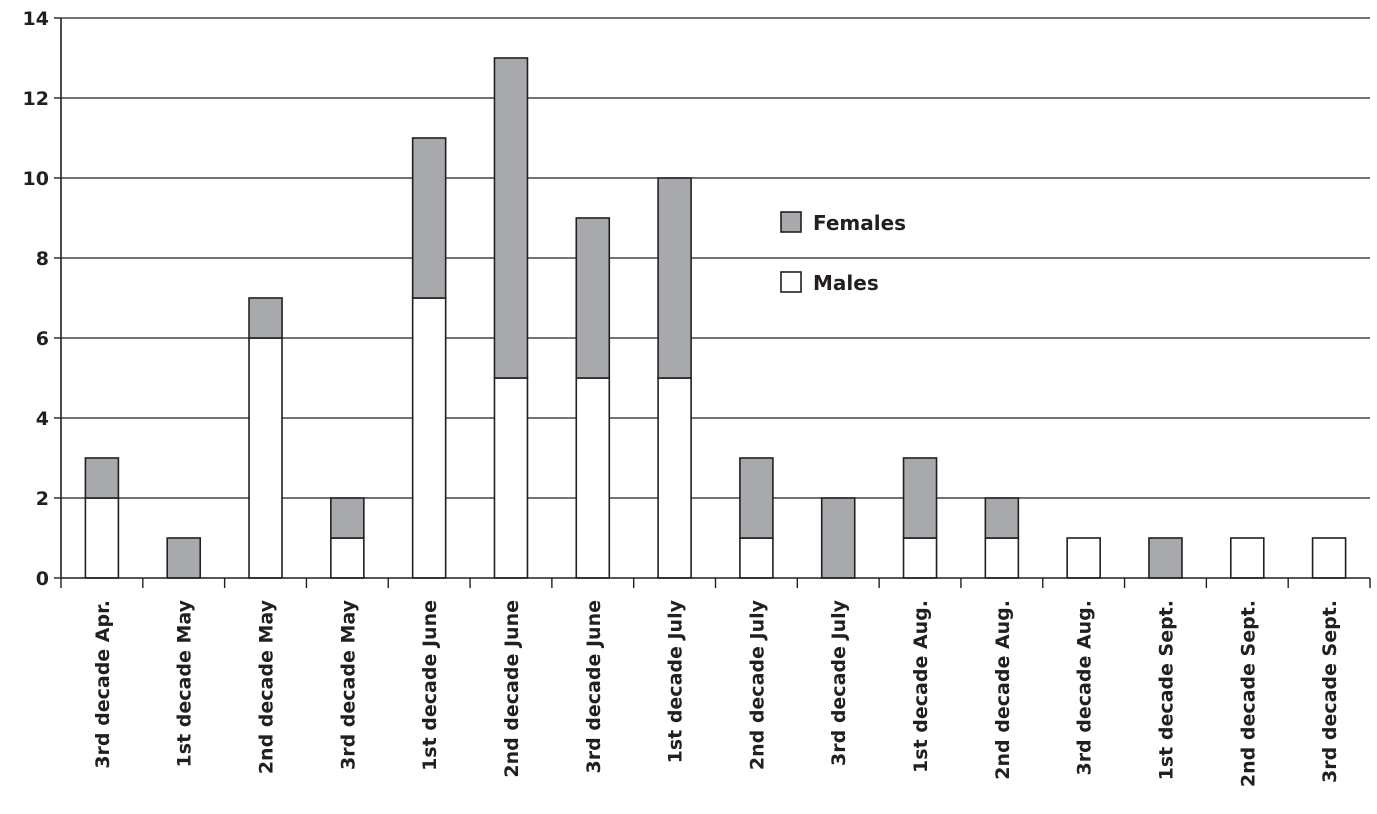  Describe the element at coordinates (1248, 693) in the screenshot. I see `x-tick-label: 2nd decade Sept.` at that location.